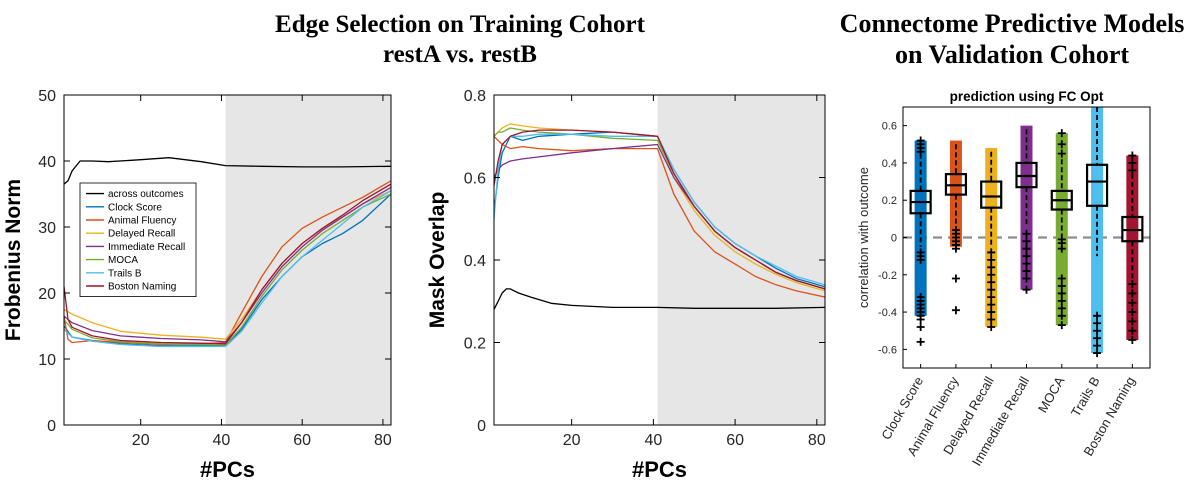 This screenshot has height=488, width=1200. Describe the element at coordinates (47, 360) in the screenshot. I see `y-tick-label: 10` at that location.